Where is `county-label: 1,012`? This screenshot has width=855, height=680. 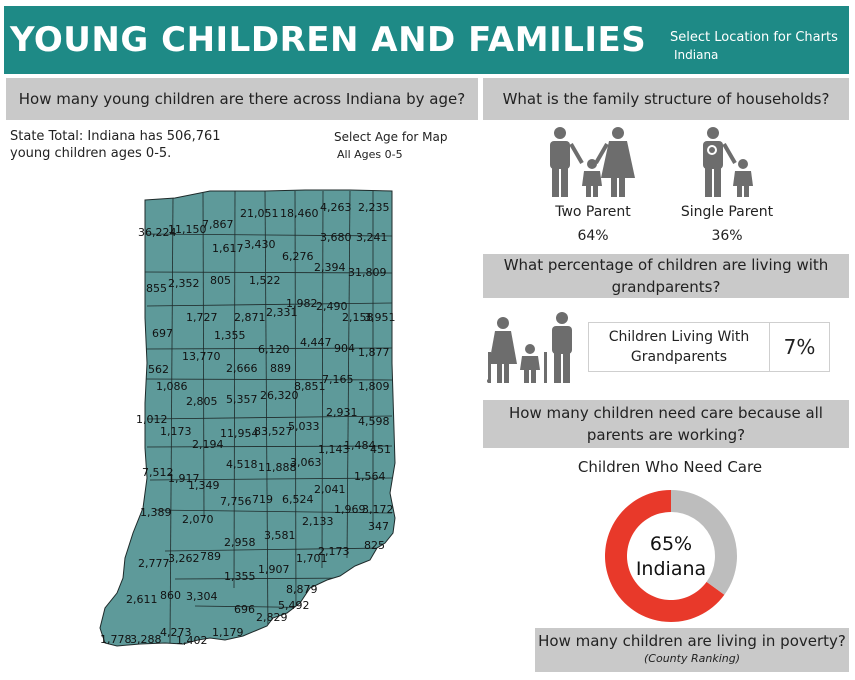 county-label: 1,012 is located at coordinates (152, 419).